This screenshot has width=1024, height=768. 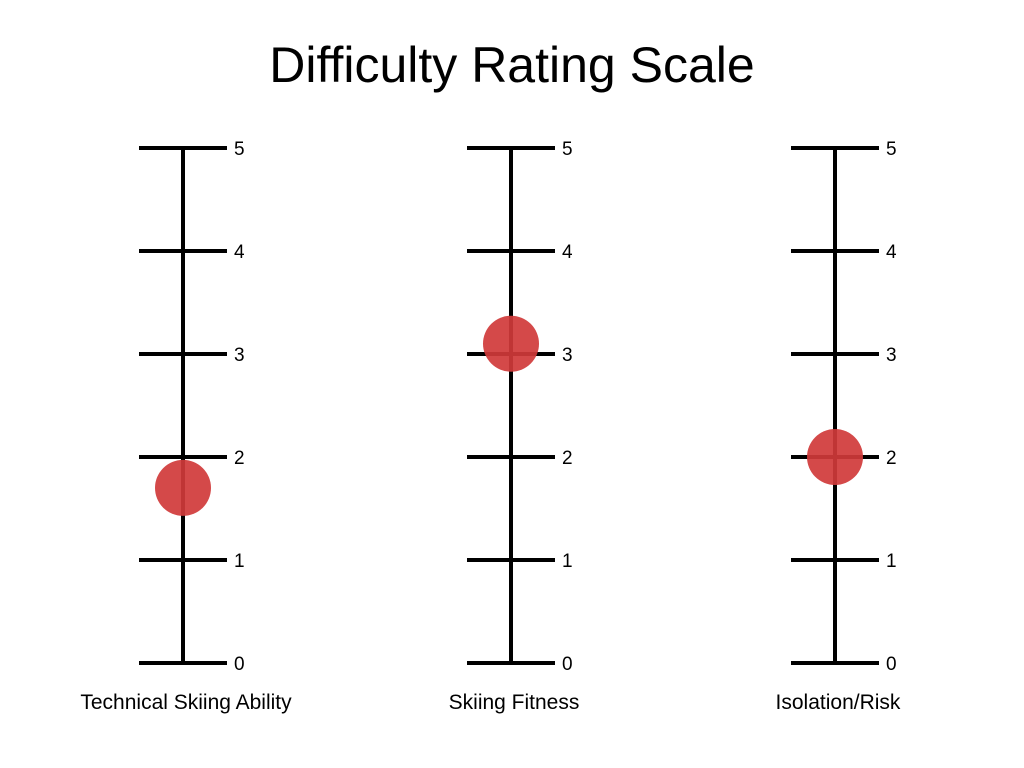 I want to click on rating-marker-skiing-fitness, so click(x=511, y=343).